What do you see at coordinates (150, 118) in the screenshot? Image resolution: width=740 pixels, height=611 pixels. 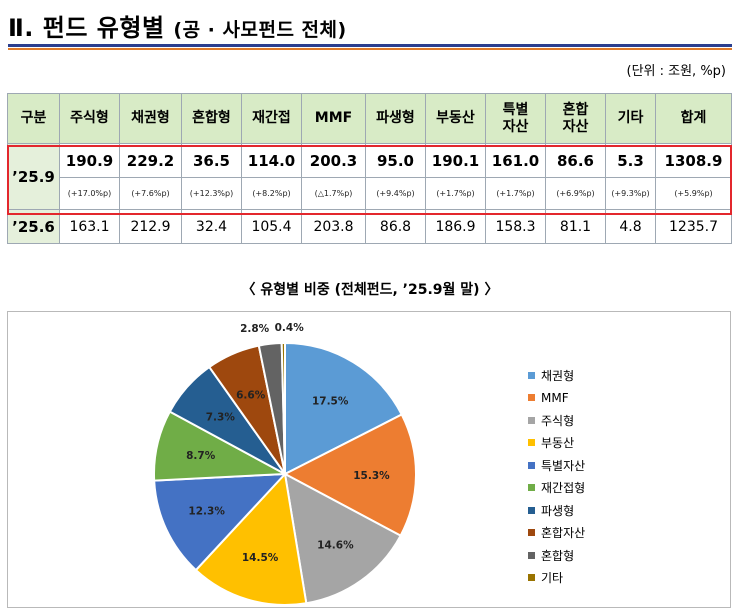 I see `col-header: 채권형` at bounding box center [150, 118].